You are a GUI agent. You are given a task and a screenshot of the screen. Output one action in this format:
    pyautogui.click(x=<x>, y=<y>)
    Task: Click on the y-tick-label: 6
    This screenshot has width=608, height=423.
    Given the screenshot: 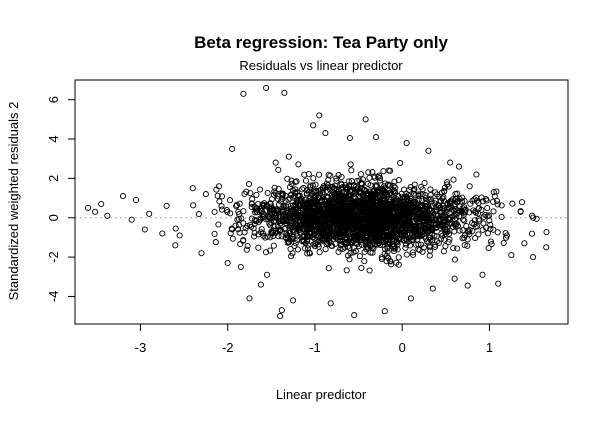 What is the action you would take?
    pyautogui.click(x=53, y=99)
    